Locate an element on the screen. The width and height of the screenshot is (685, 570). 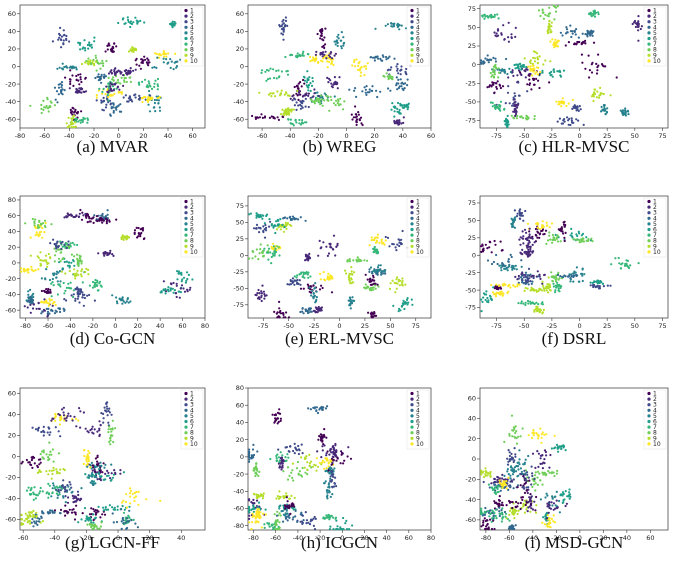
x-tick-label: 40 is located at coordinates (168, 136).